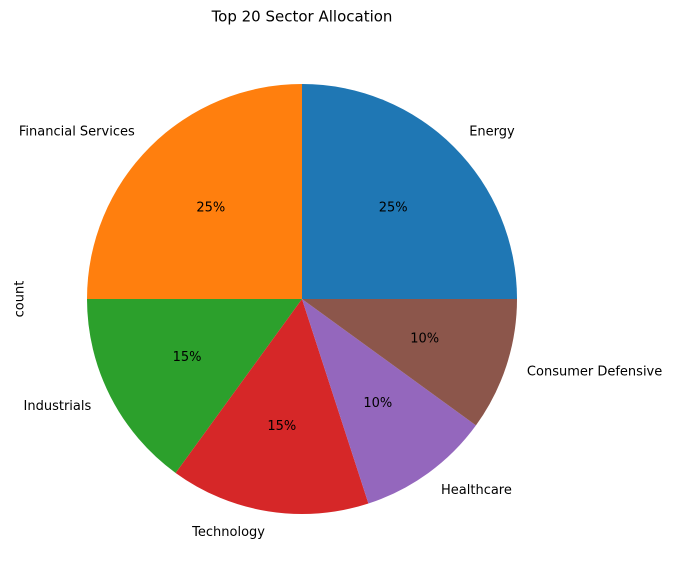 This screenshot has width=682, height=579. Describe the element at coordinates (594, 372) in the screenshot. I see `slice-label: Consumer Defensive` at that location.